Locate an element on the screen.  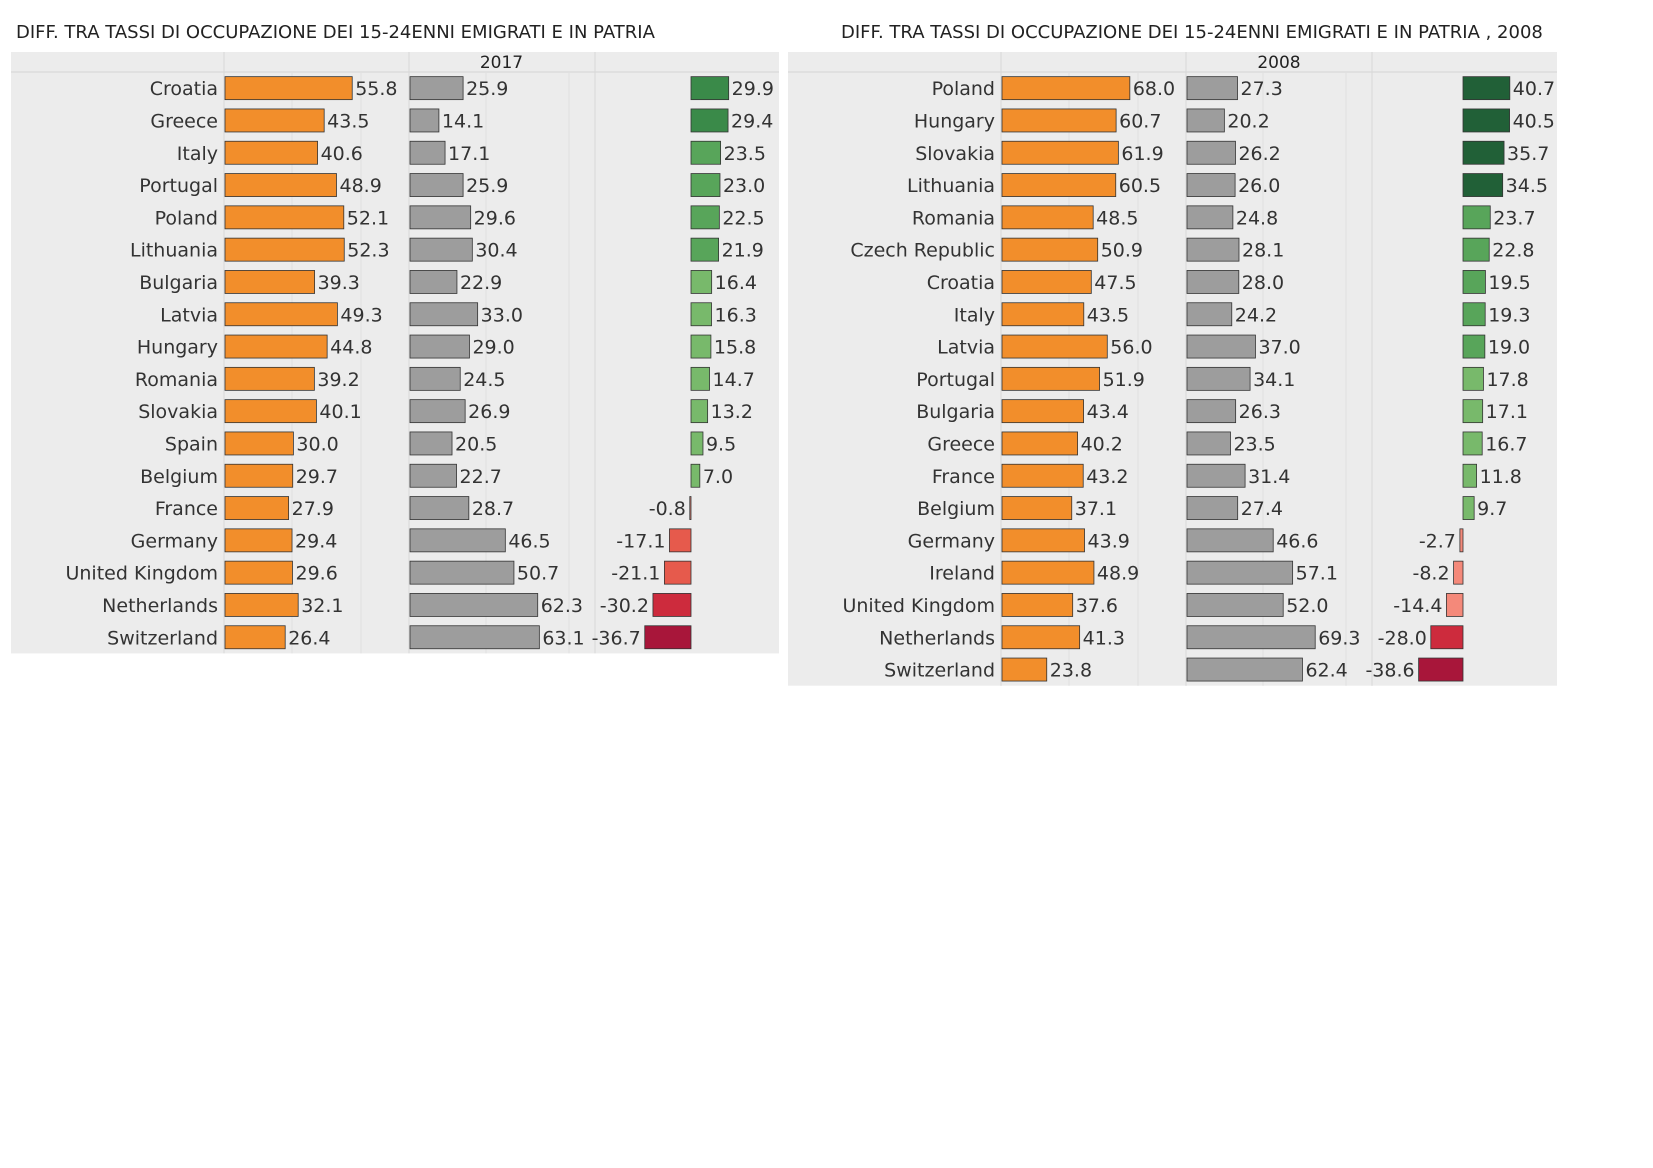
data-label-home: 14.1 is located at coordinates (463, 121).